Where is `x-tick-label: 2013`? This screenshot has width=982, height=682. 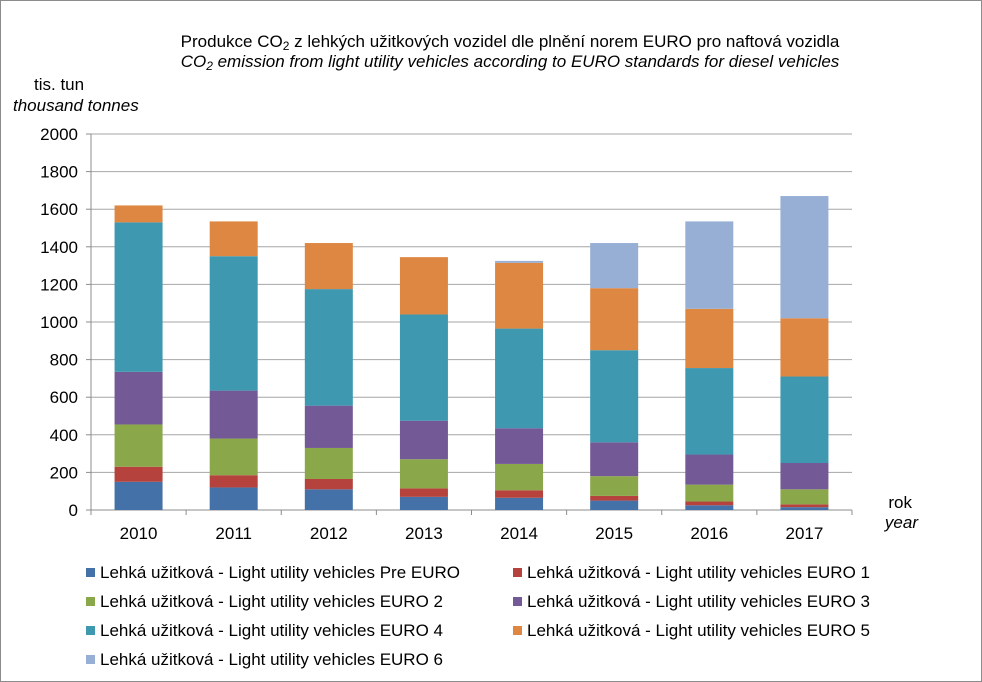 x-tick-label: 2013 is located at coordinates (424, 533).